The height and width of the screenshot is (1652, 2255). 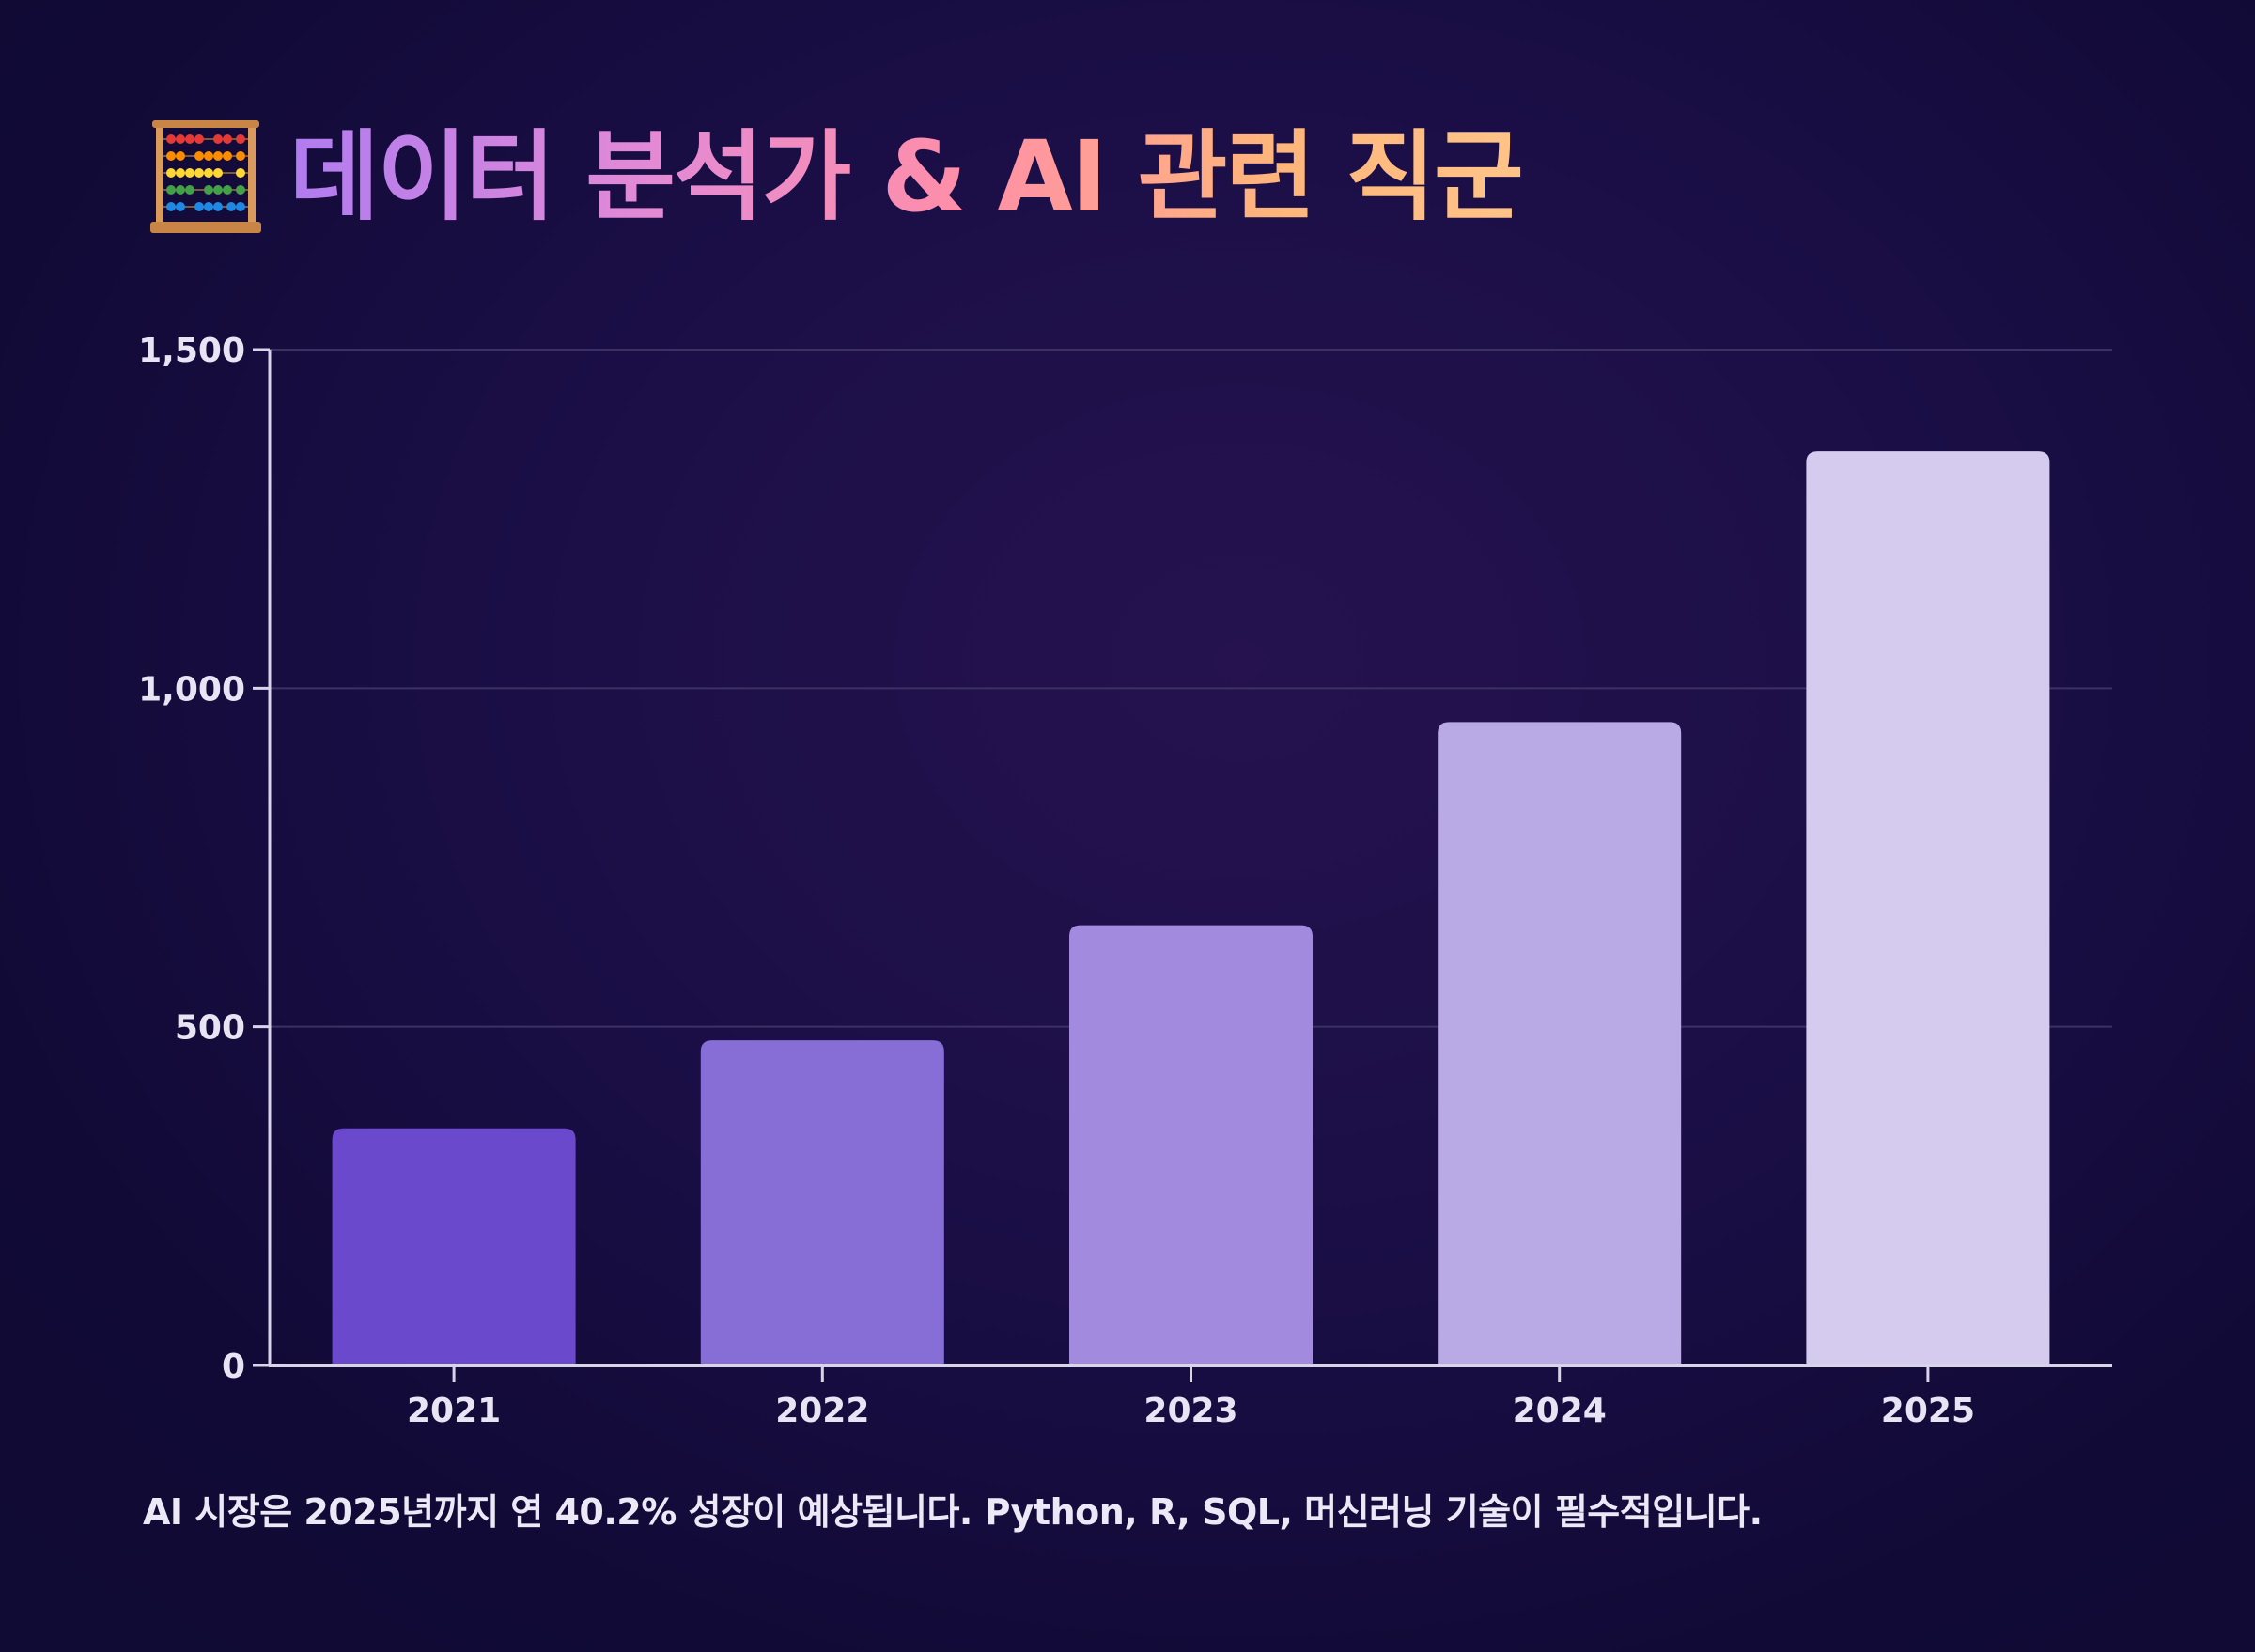 I want to click on bar-2024, so click(x=1560, y=1043).